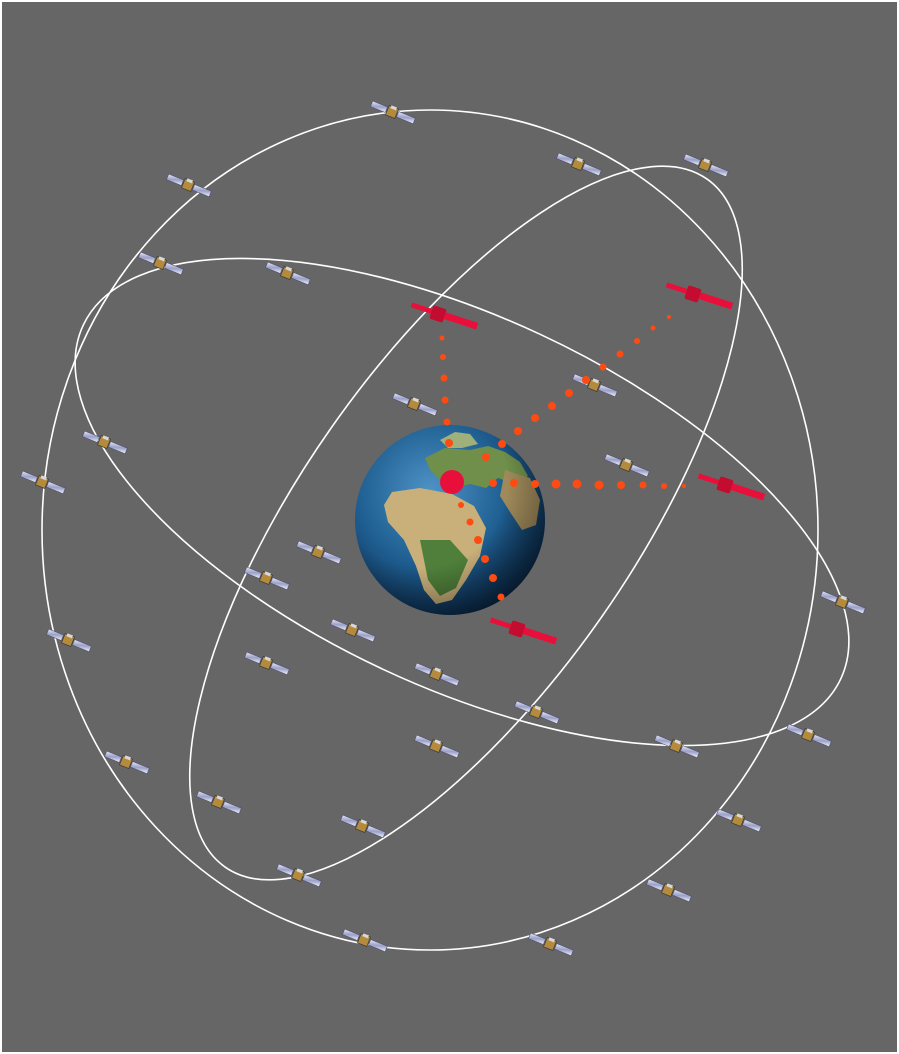  I want to click on earth-globe-icon, so click(450, 520).